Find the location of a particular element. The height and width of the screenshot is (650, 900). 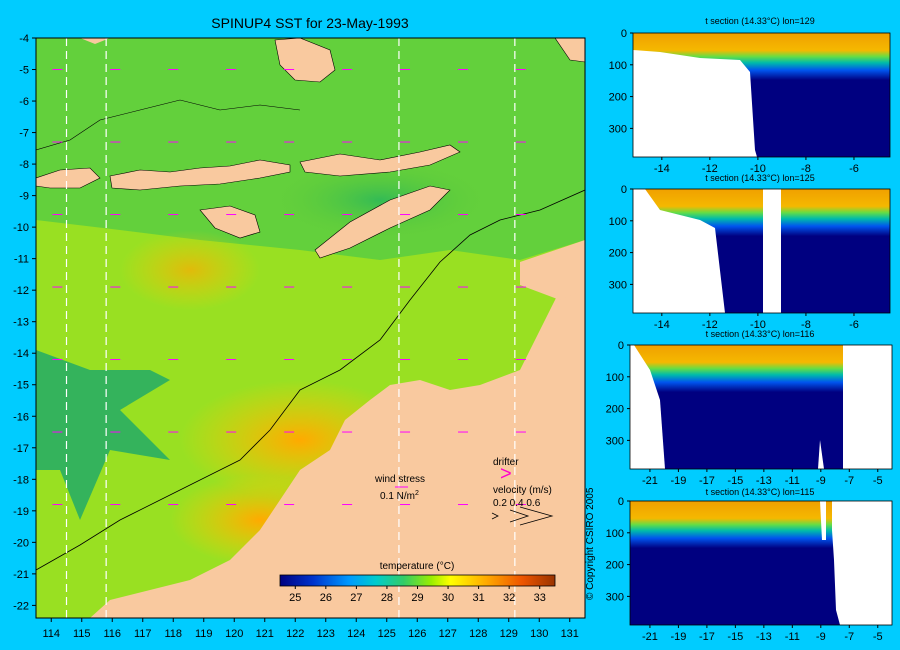

map-y-tick-label: -9 is located at coordinates (24, 197).